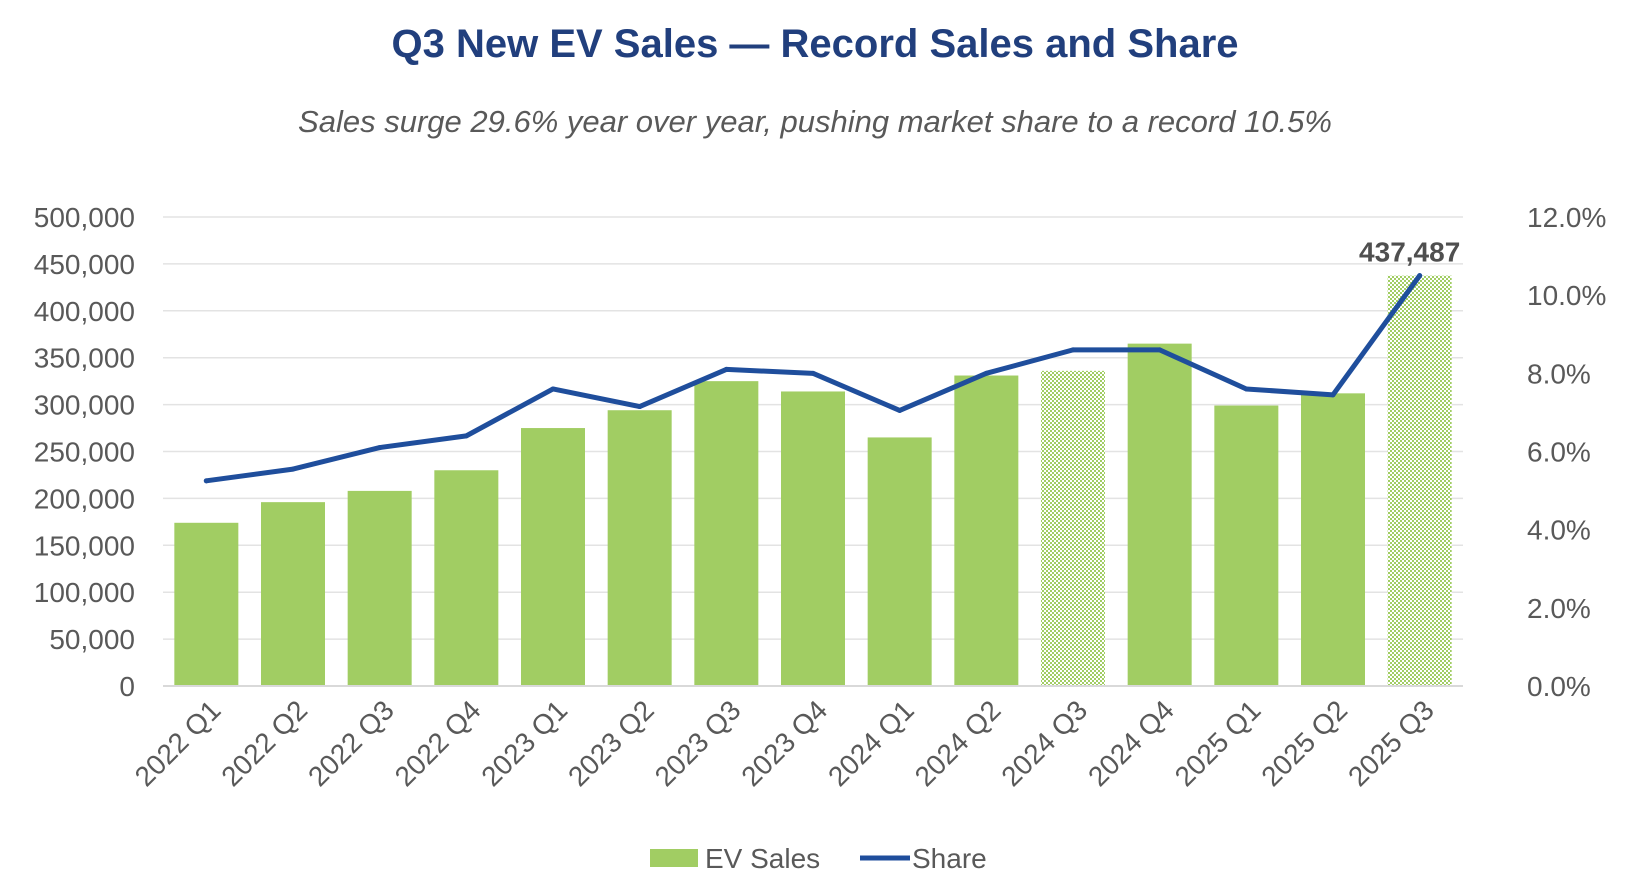 The image size is (1630, 894). Describe the element at coordinates (524, 743) in the screenshot. I see `x-tick-label: 2023 Q1` at that location.